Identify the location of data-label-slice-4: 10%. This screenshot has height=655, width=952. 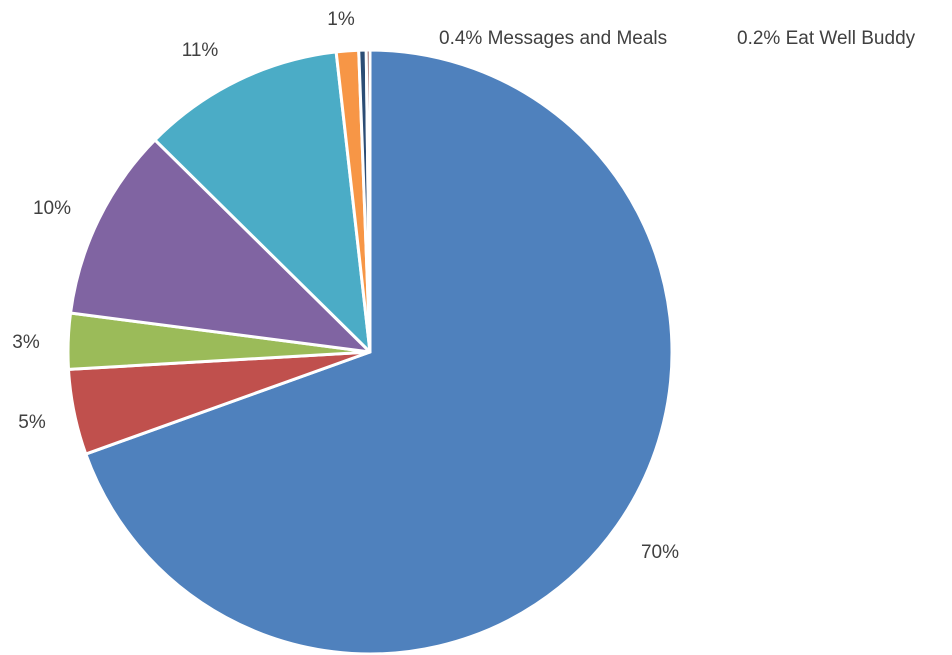
(52, 208).